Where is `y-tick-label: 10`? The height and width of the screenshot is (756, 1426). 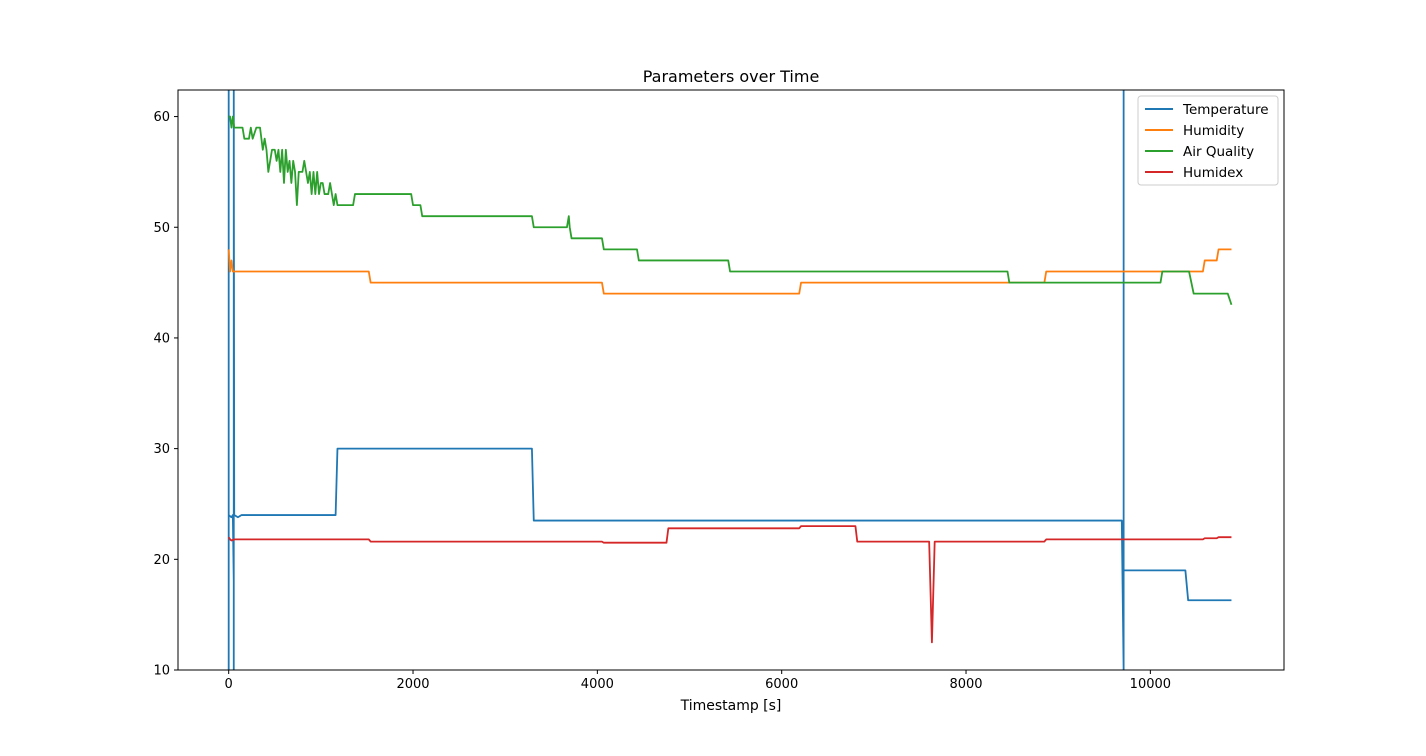 y-tick-label: 10 is located at coordinates (161, 671).